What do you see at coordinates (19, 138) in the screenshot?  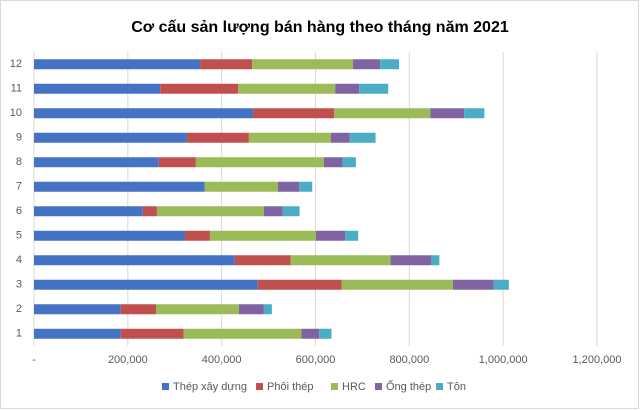 I see `y-tick-label: 9` at bounding box center [19, 138].